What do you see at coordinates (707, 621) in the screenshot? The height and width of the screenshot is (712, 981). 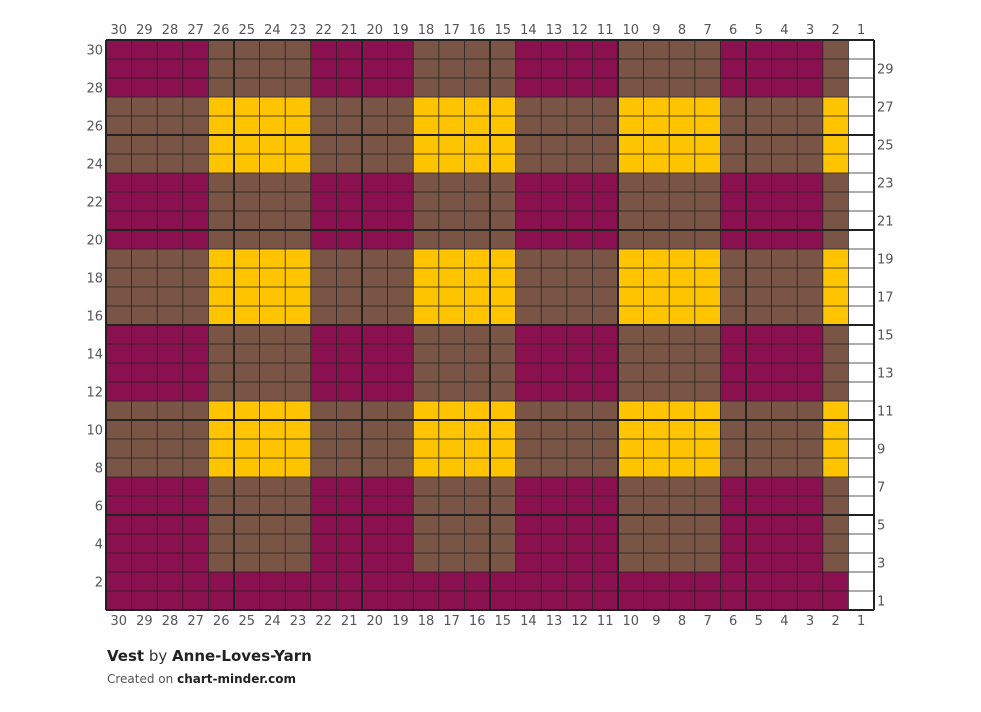 I see `column-label-bottom: 7` at bounding box center [707, 621].